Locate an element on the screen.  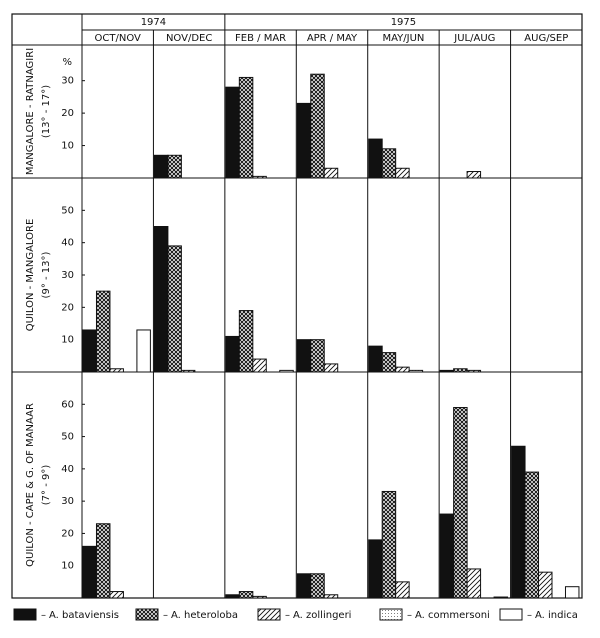
column-label: JUL/AUG is located at coordinates (474, 38).